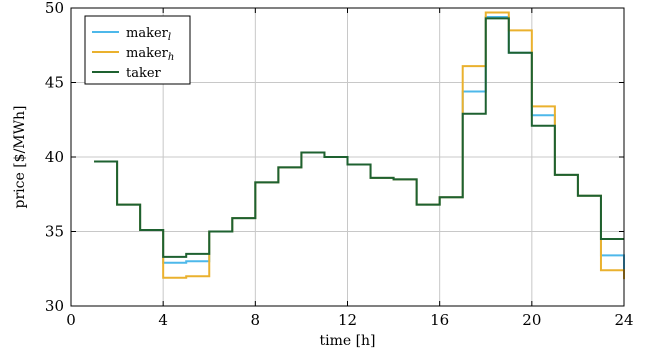 Image resolution: width=655 pixels, height=362 pixels. Describe the element at coordinates (71, 320) in the screenshot. I see `x-tick-label: 0` at that location.